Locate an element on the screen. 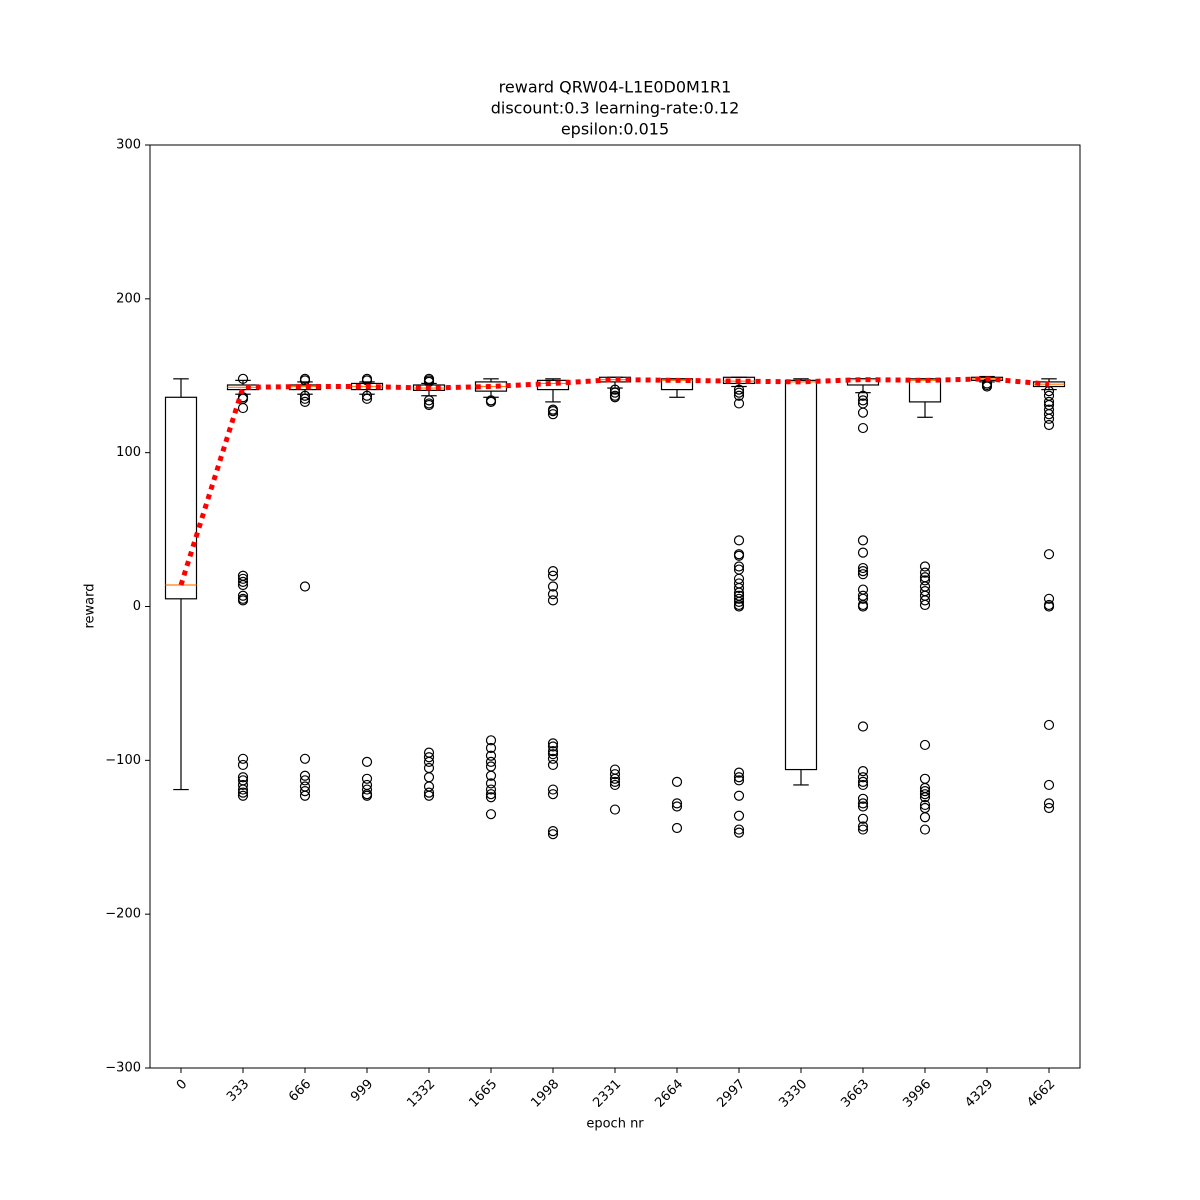  y-tick-label: −100 is located at coordinates (123, 760).